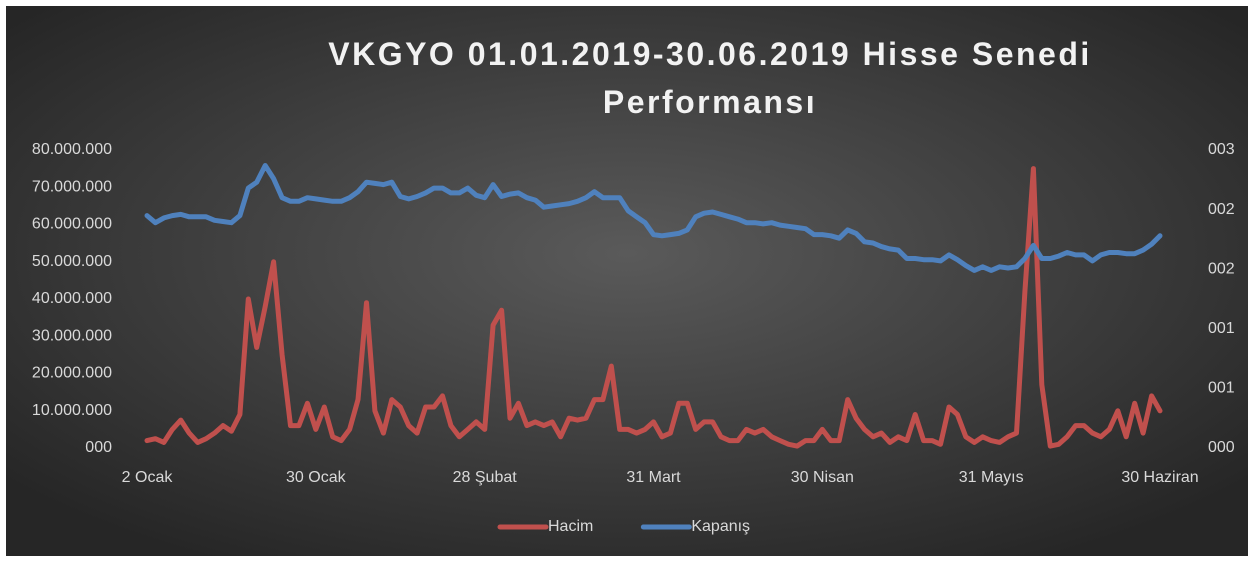 This screenshot has height=562, width=1254. What do you see at coordinates (72, 224) in the screenshot?
I see `y-tick-label: 60.000.000` at bounding box center [72, 224].